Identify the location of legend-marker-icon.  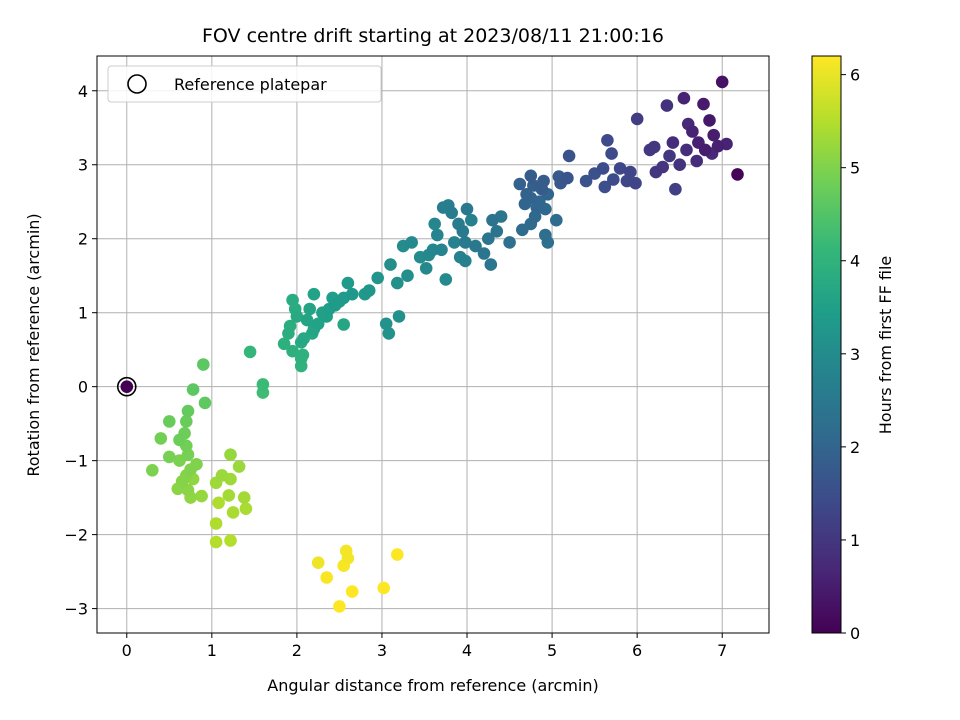
(137, 84).